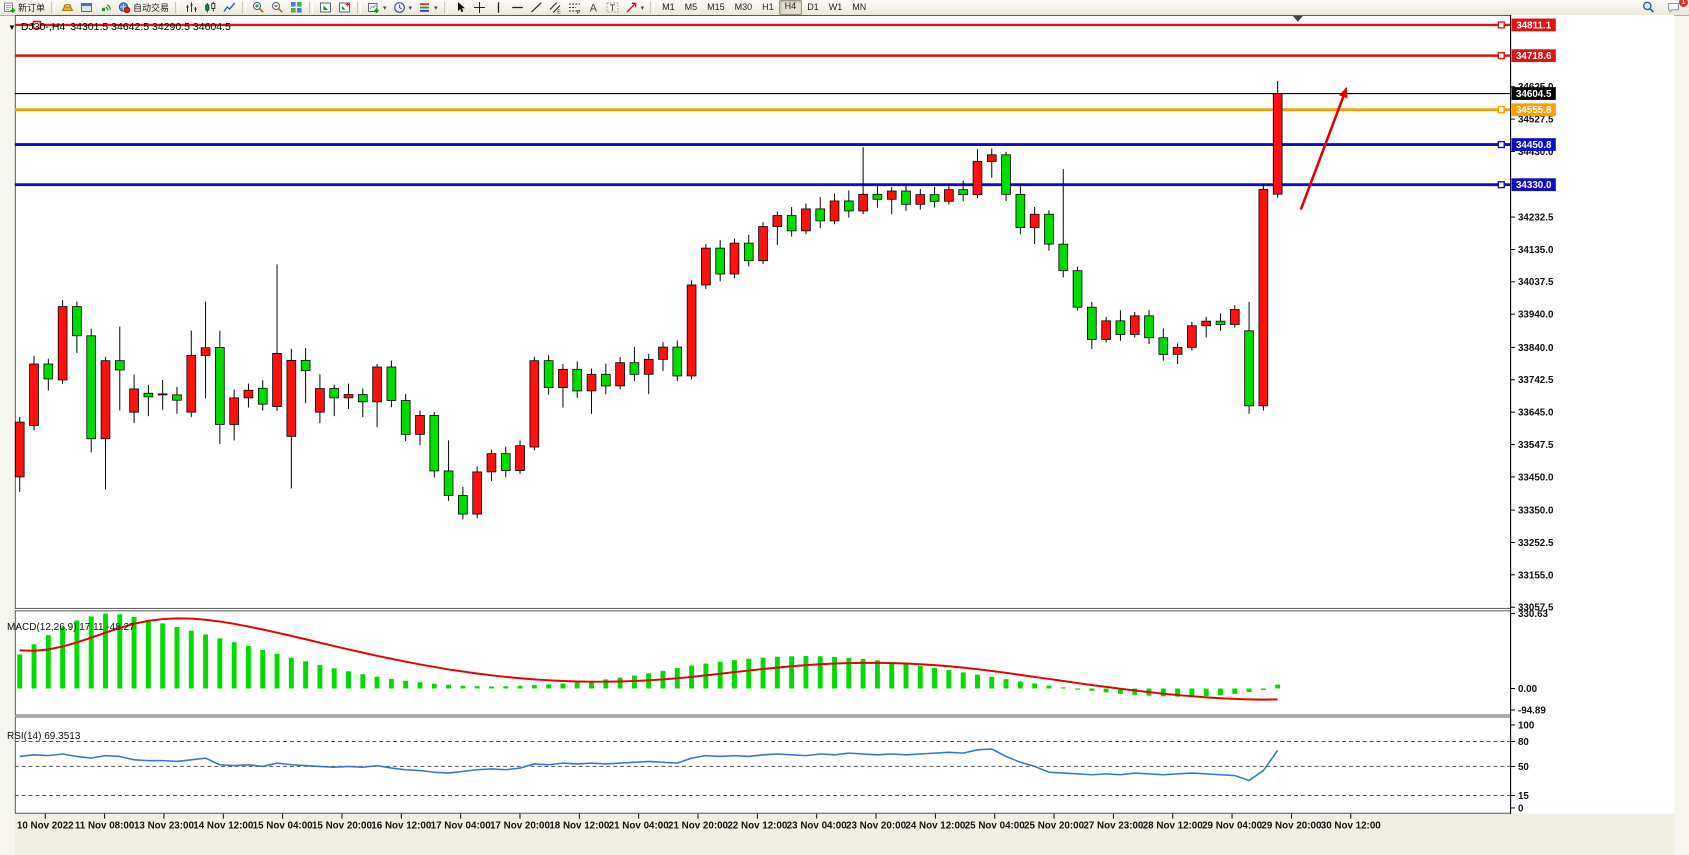 Image resolution: width=1689 pixels, height=855 pixels. Describe the element at coordinates (223, 825) in the screenshot. I see `time-label: 14 Nov 12:00` at that location.